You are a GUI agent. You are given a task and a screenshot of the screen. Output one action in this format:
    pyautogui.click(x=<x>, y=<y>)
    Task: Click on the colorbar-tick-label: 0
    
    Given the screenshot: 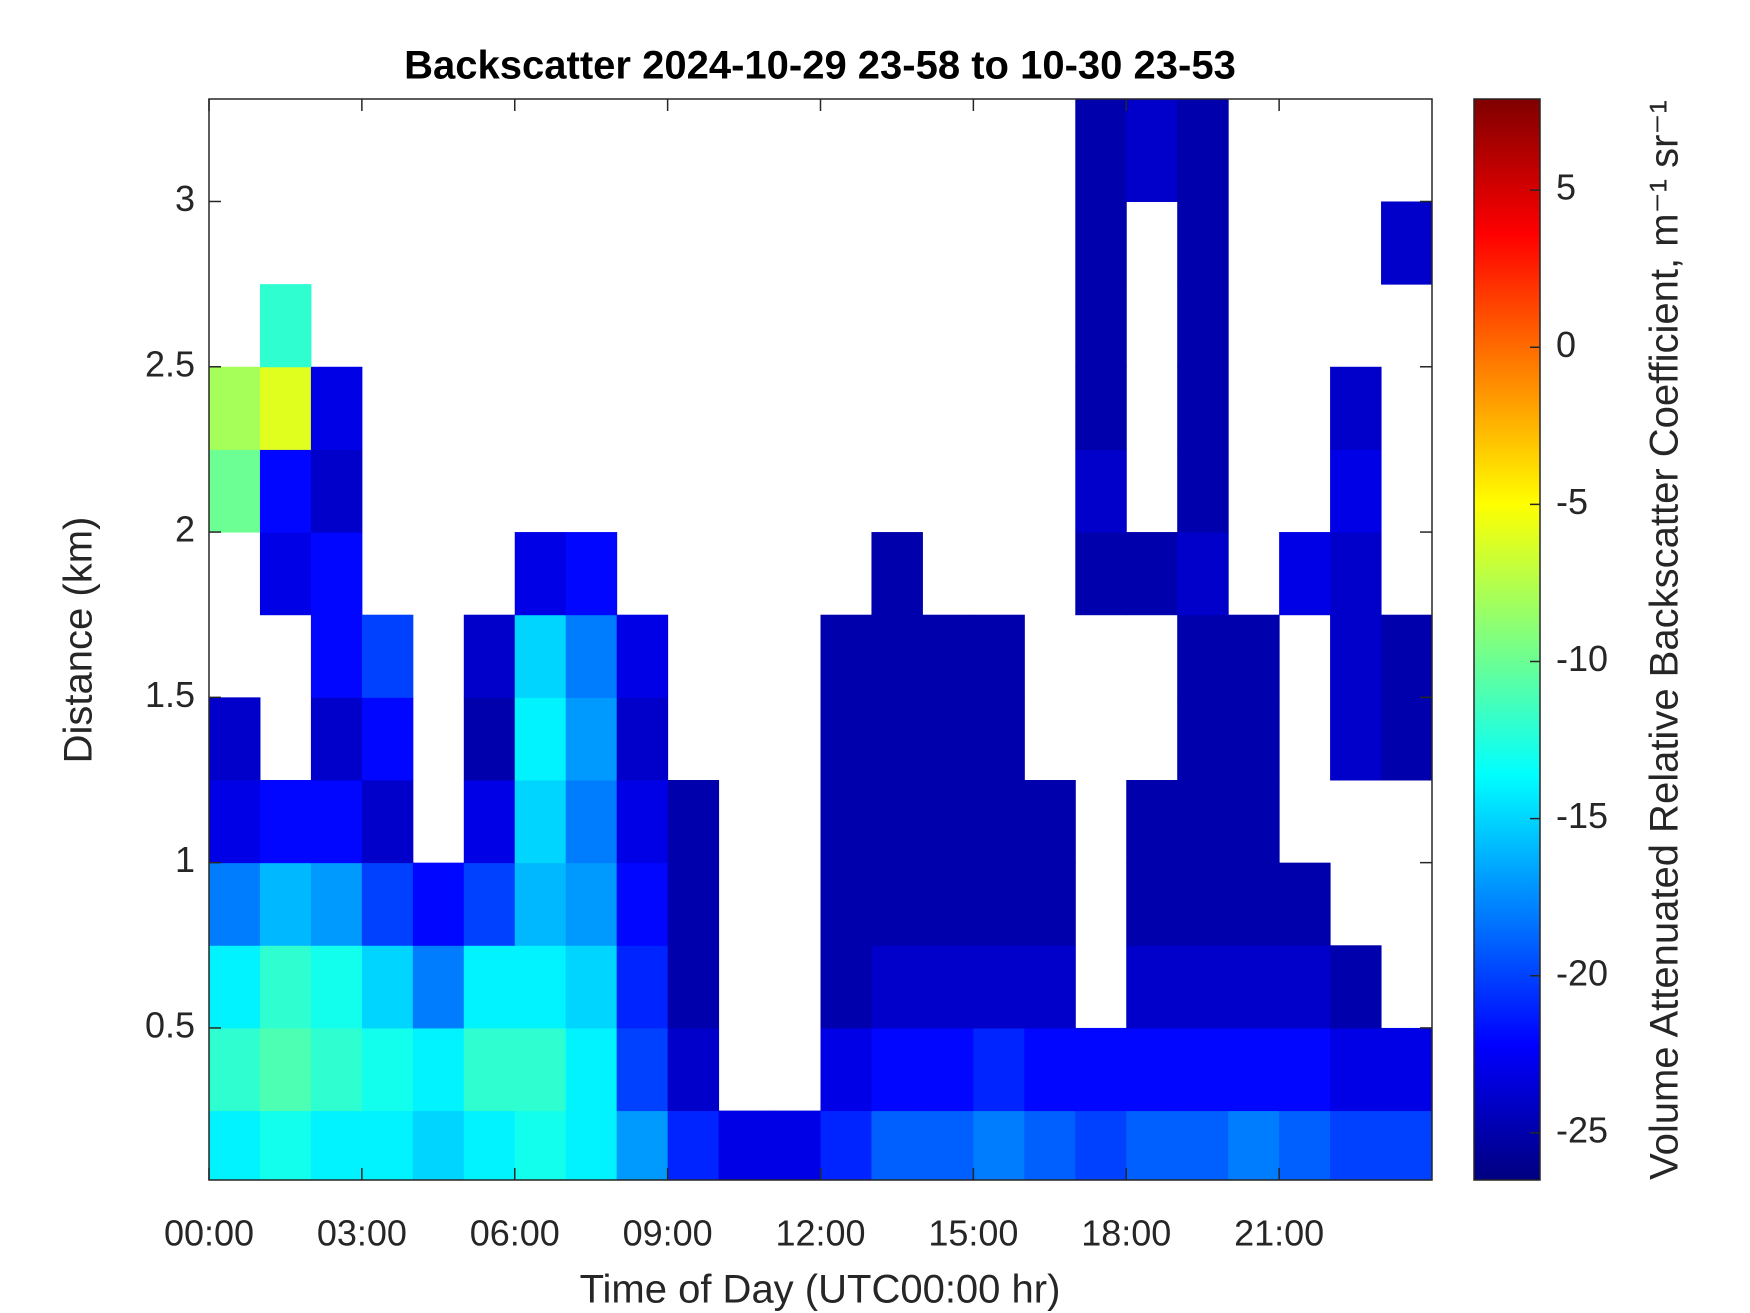 What is the action you would take?
    pyautogui.click(x=1566, y=344)
    